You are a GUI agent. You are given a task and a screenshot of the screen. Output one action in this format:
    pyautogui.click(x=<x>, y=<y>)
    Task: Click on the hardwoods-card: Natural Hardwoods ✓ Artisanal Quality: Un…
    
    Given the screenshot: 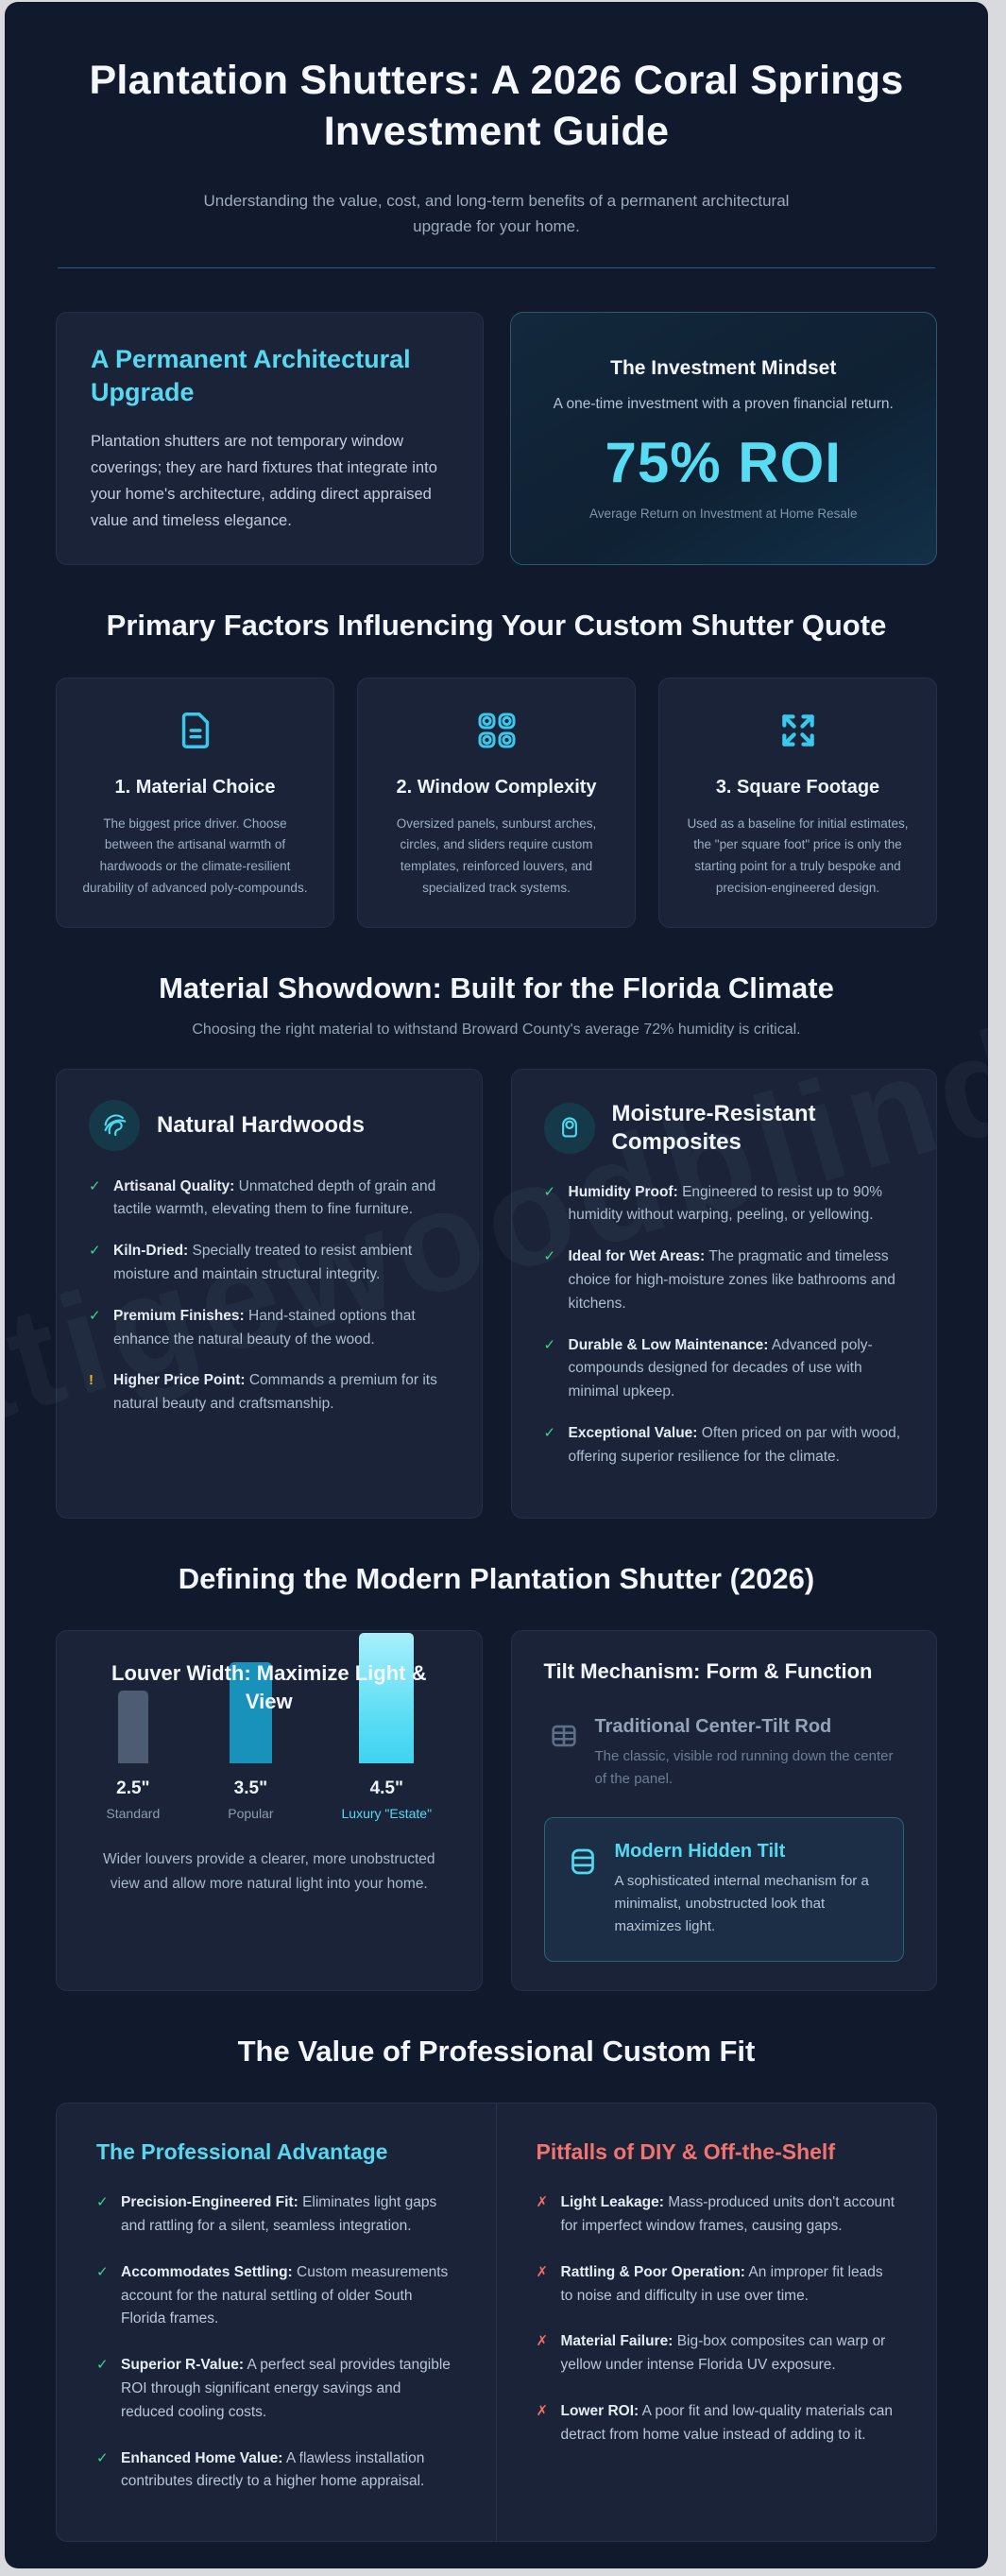 What is the action you would take?
    pyautogui.click(x=269, y=1293)
    